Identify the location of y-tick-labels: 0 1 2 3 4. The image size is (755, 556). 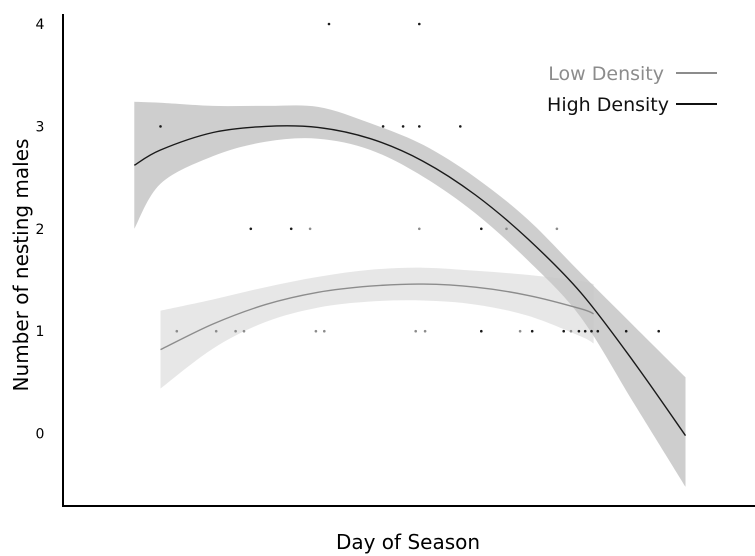
(40, 230).